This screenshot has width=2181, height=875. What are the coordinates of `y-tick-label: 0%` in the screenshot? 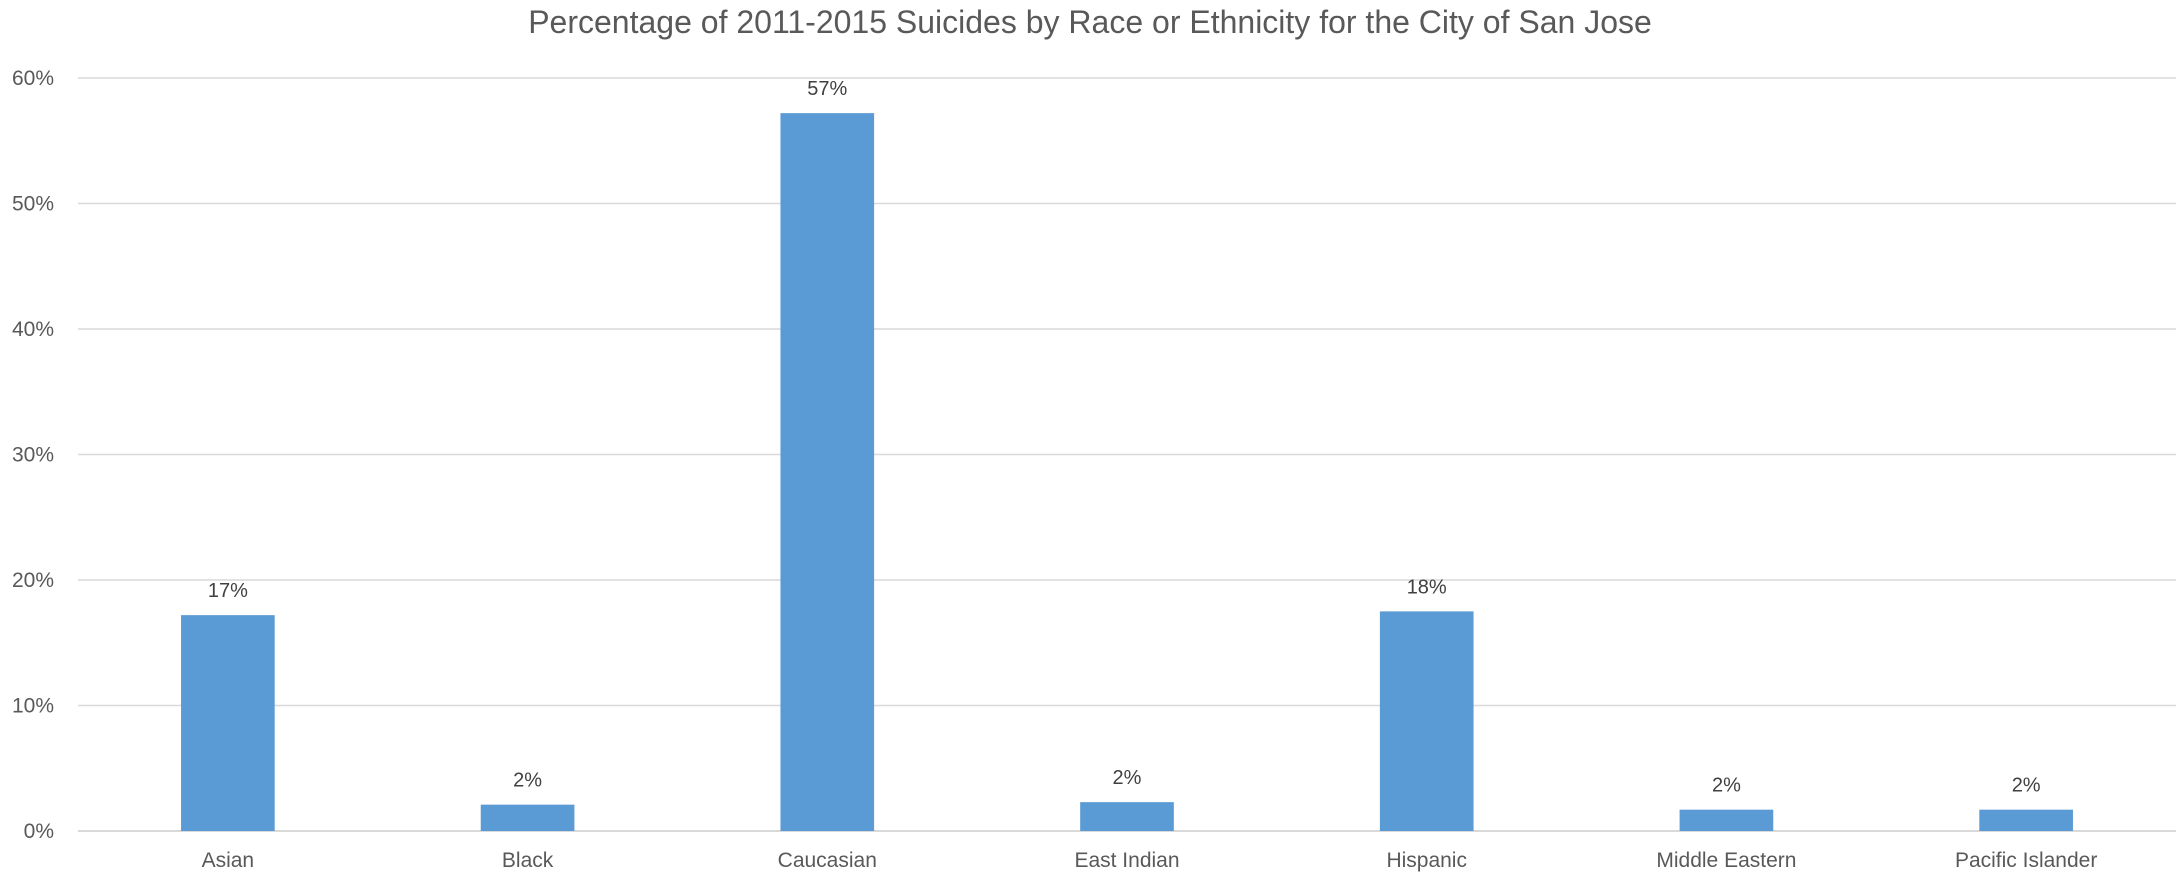 It's located at (39, 831).